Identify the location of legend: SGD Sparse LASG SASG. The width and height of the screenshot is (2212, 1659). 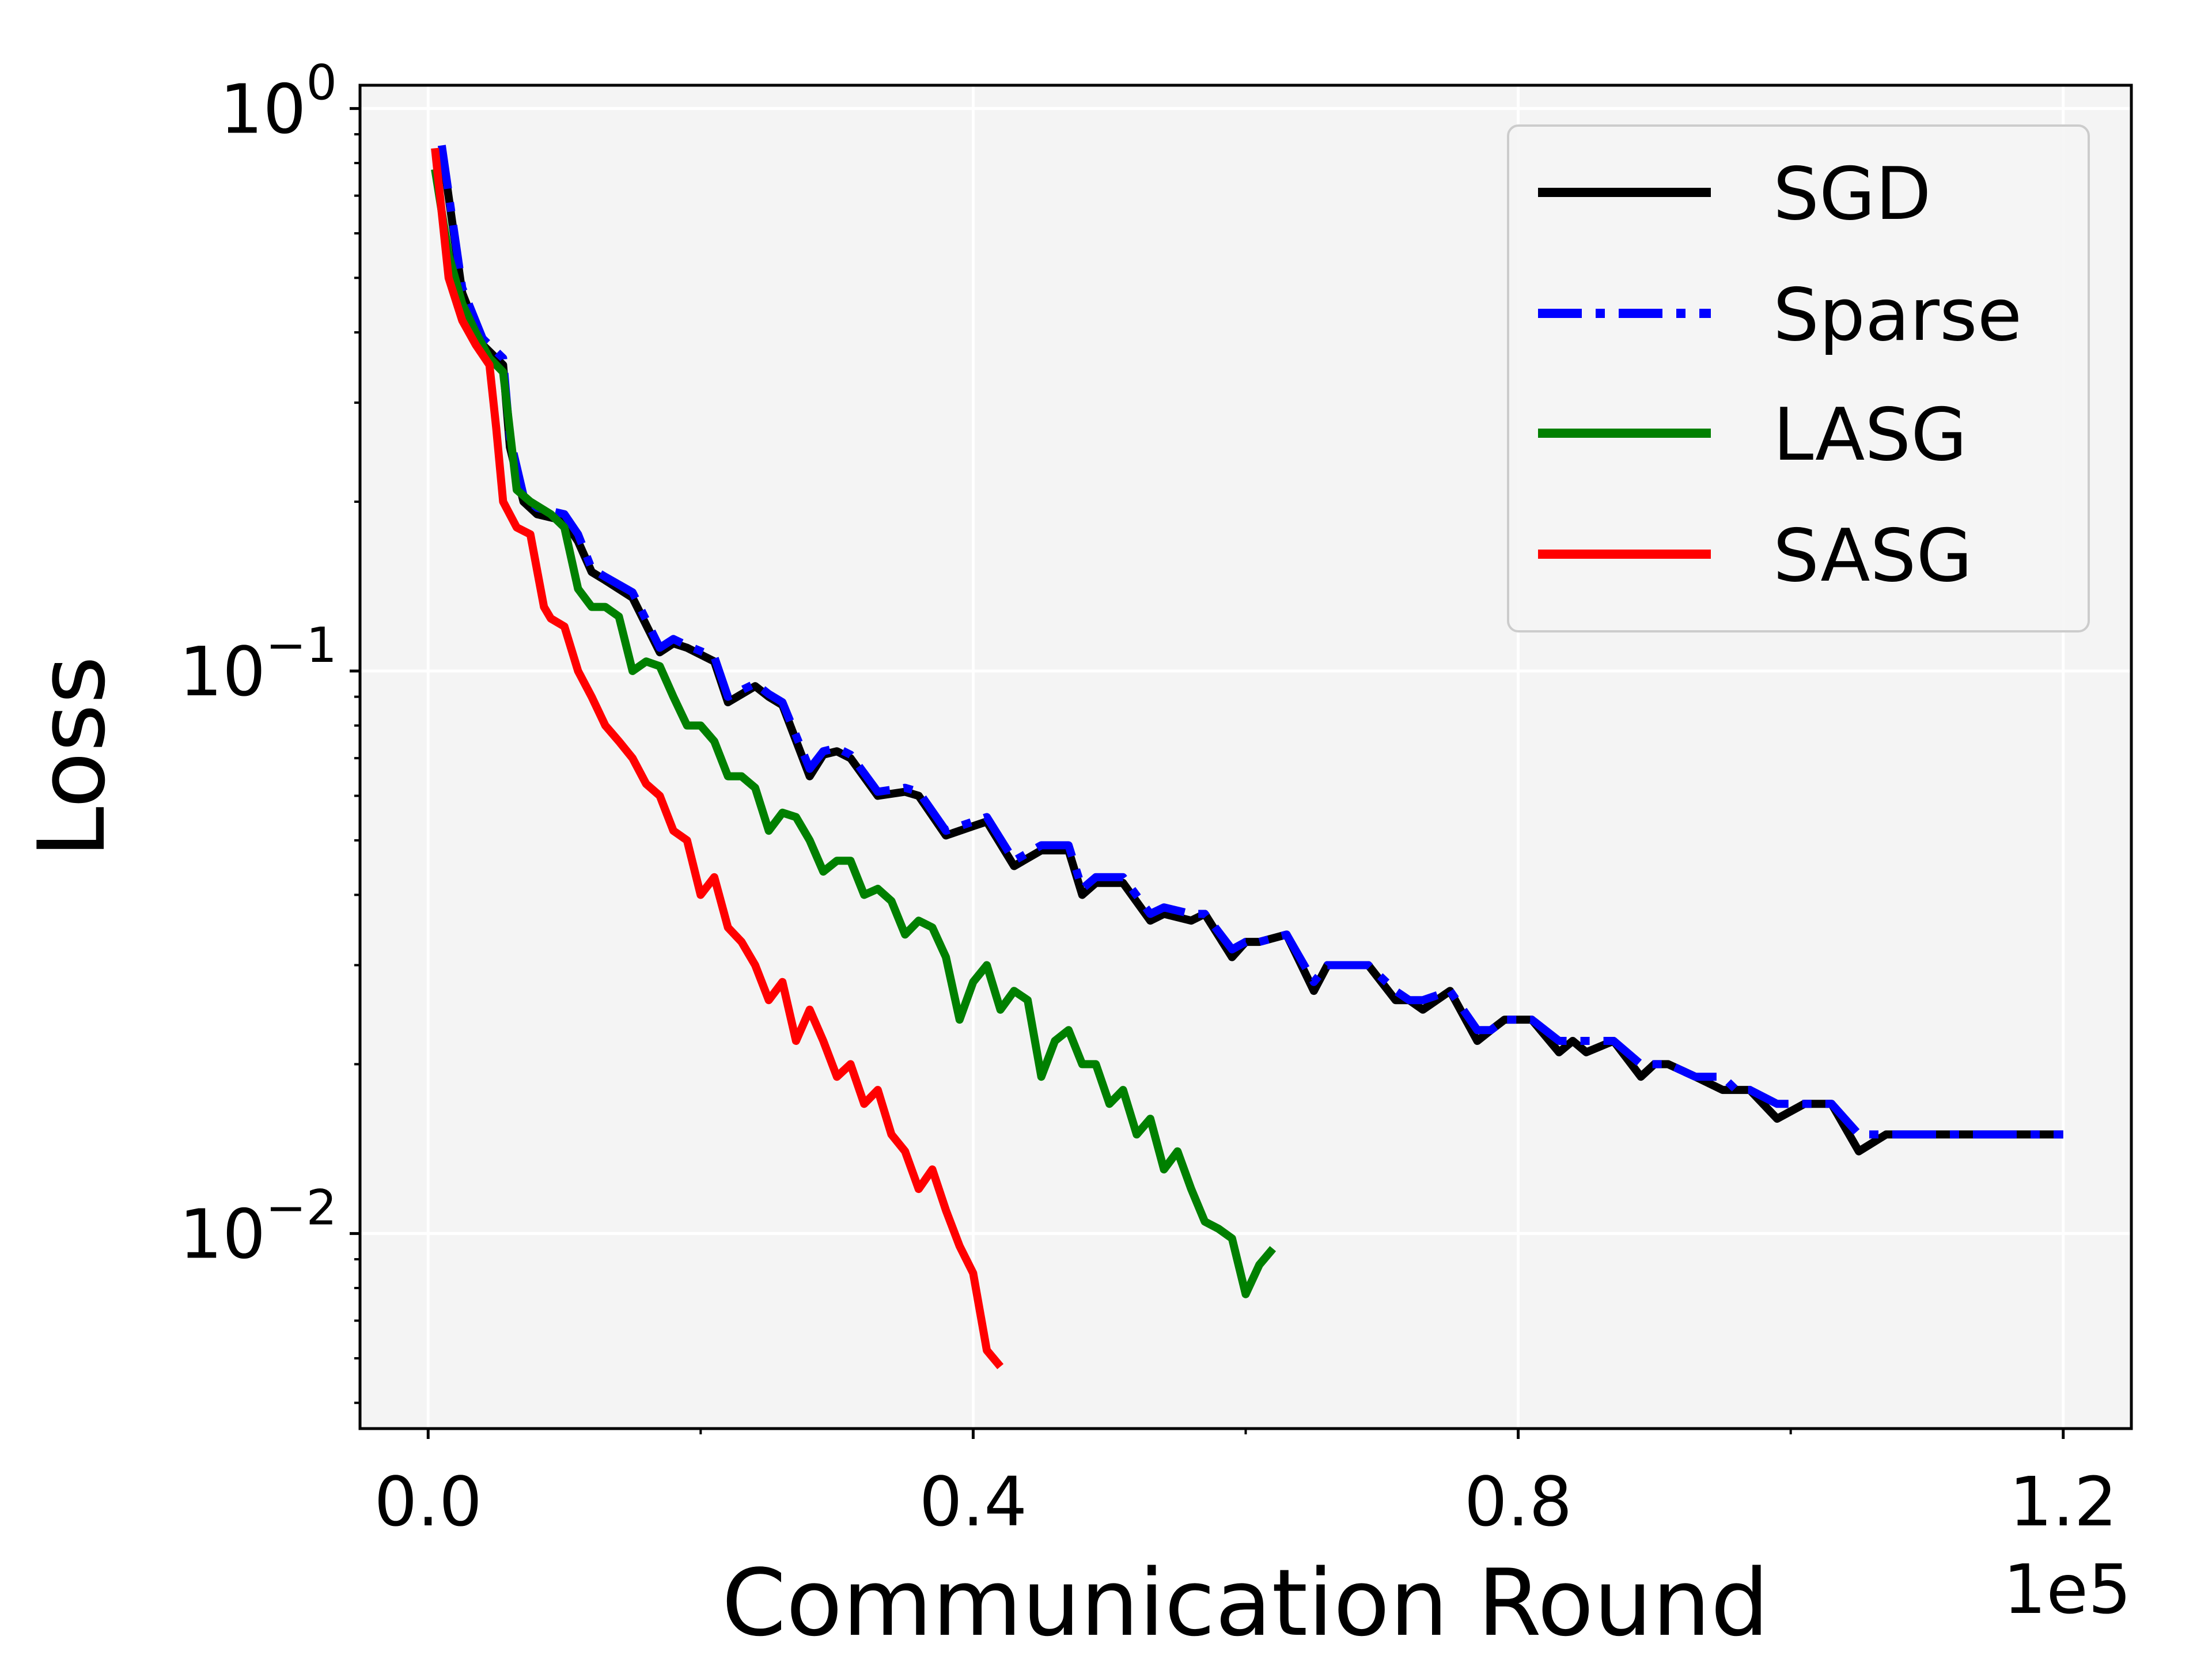
(1798, 378).